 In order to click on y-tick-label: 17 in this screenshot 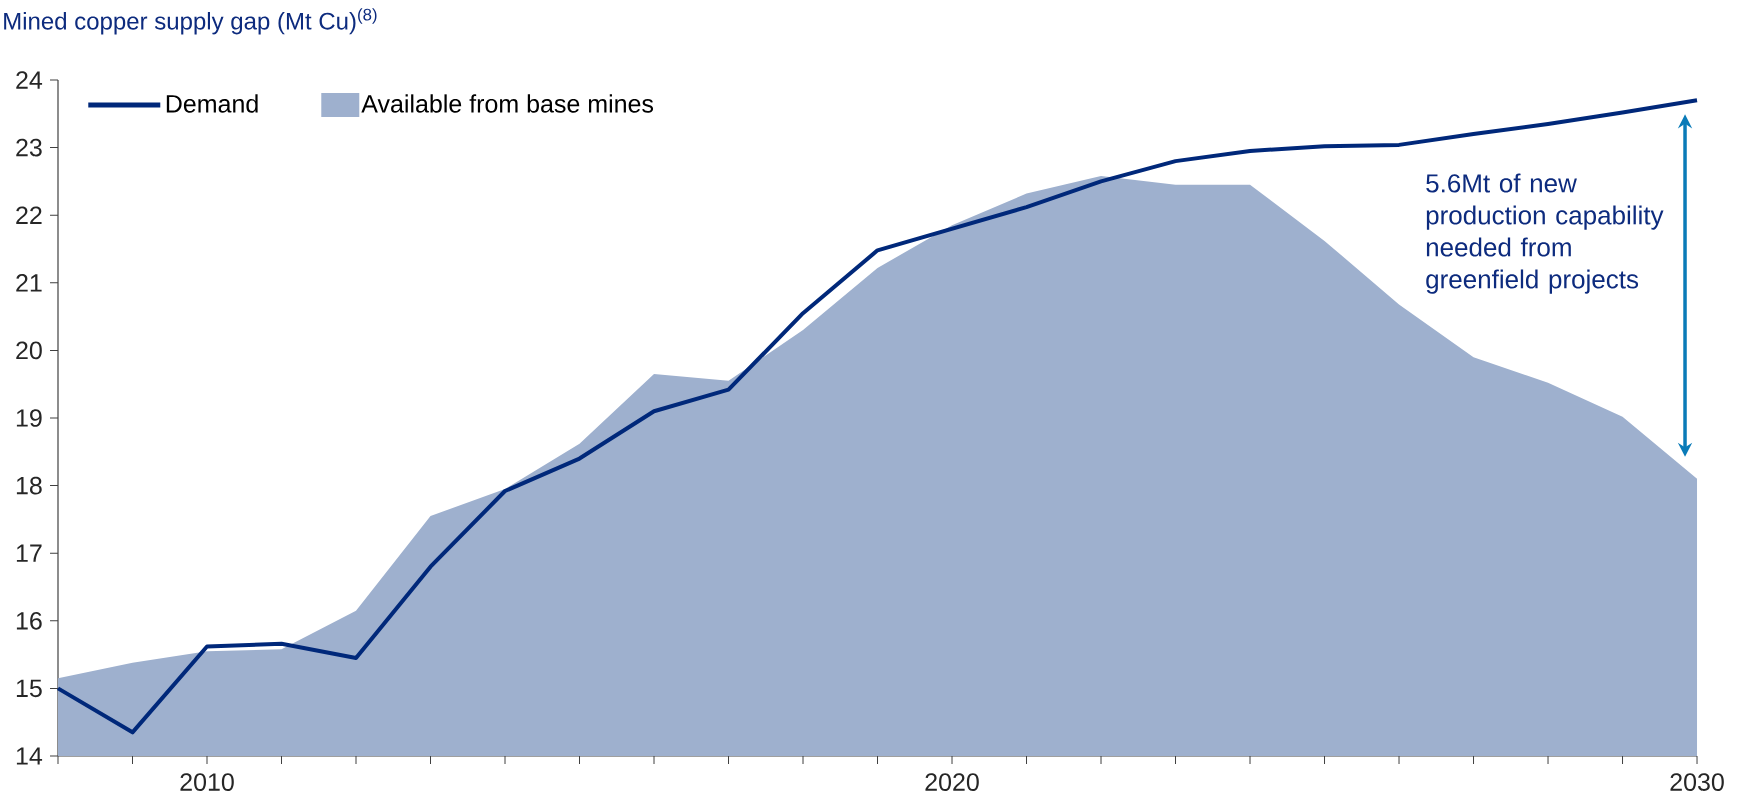, I will do `click(29, 553)`.